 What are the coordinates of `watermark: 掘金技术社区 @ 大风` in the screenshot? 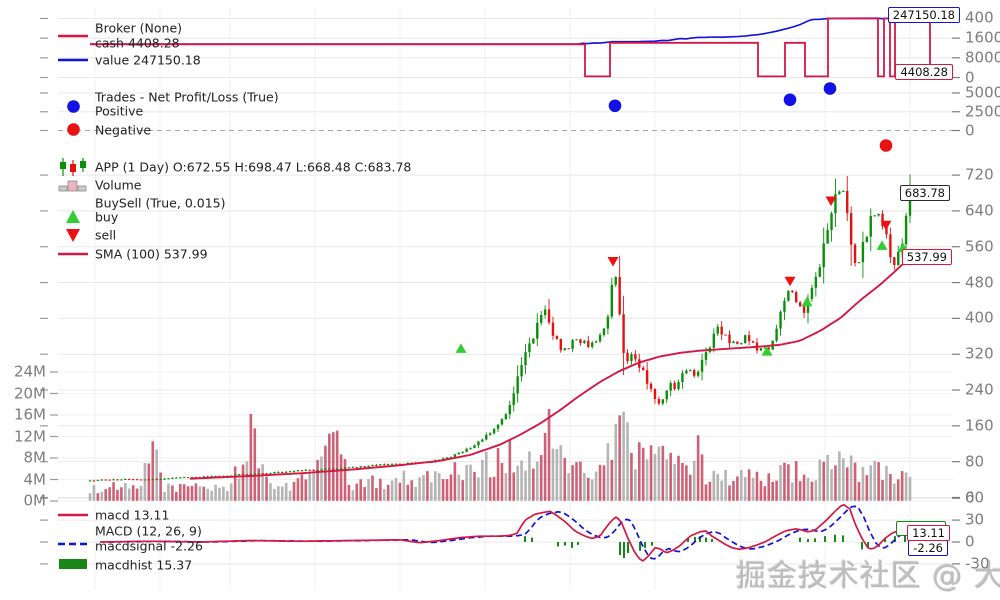 It's located at (868, 576).